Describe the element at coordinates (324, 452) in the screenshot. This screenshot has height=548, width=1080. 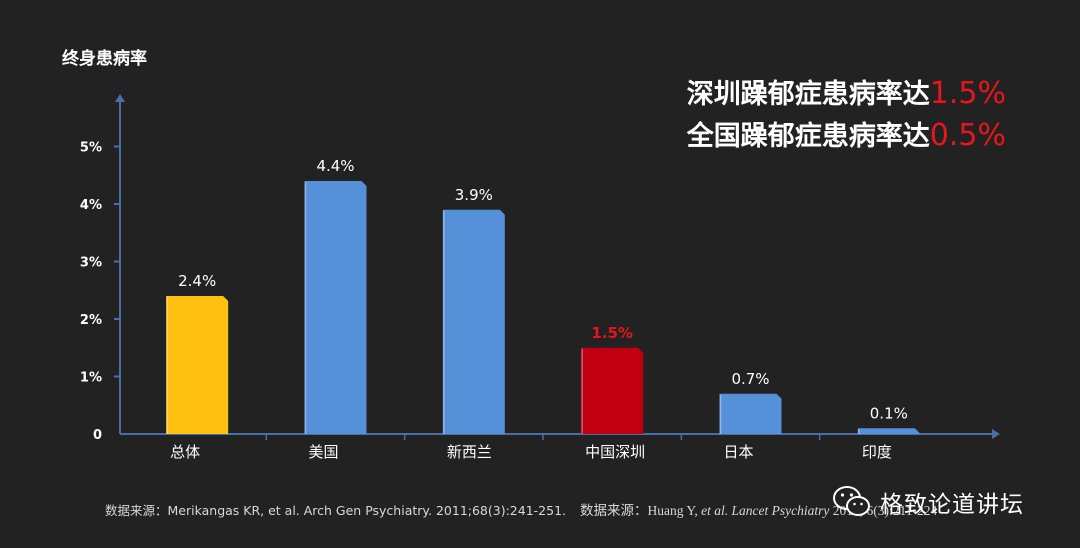
I see `x-tick-label: 美国` at that location.